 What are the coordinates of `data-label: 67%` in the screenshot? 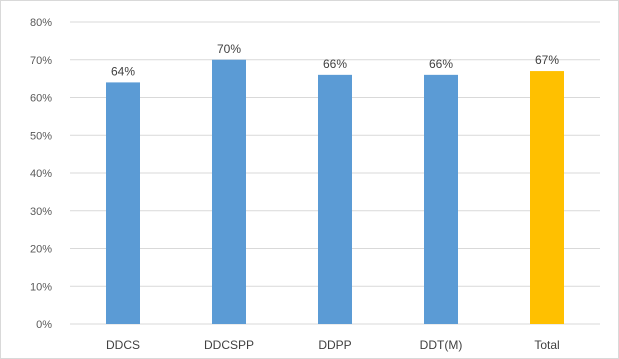 It's located at (547, 60).